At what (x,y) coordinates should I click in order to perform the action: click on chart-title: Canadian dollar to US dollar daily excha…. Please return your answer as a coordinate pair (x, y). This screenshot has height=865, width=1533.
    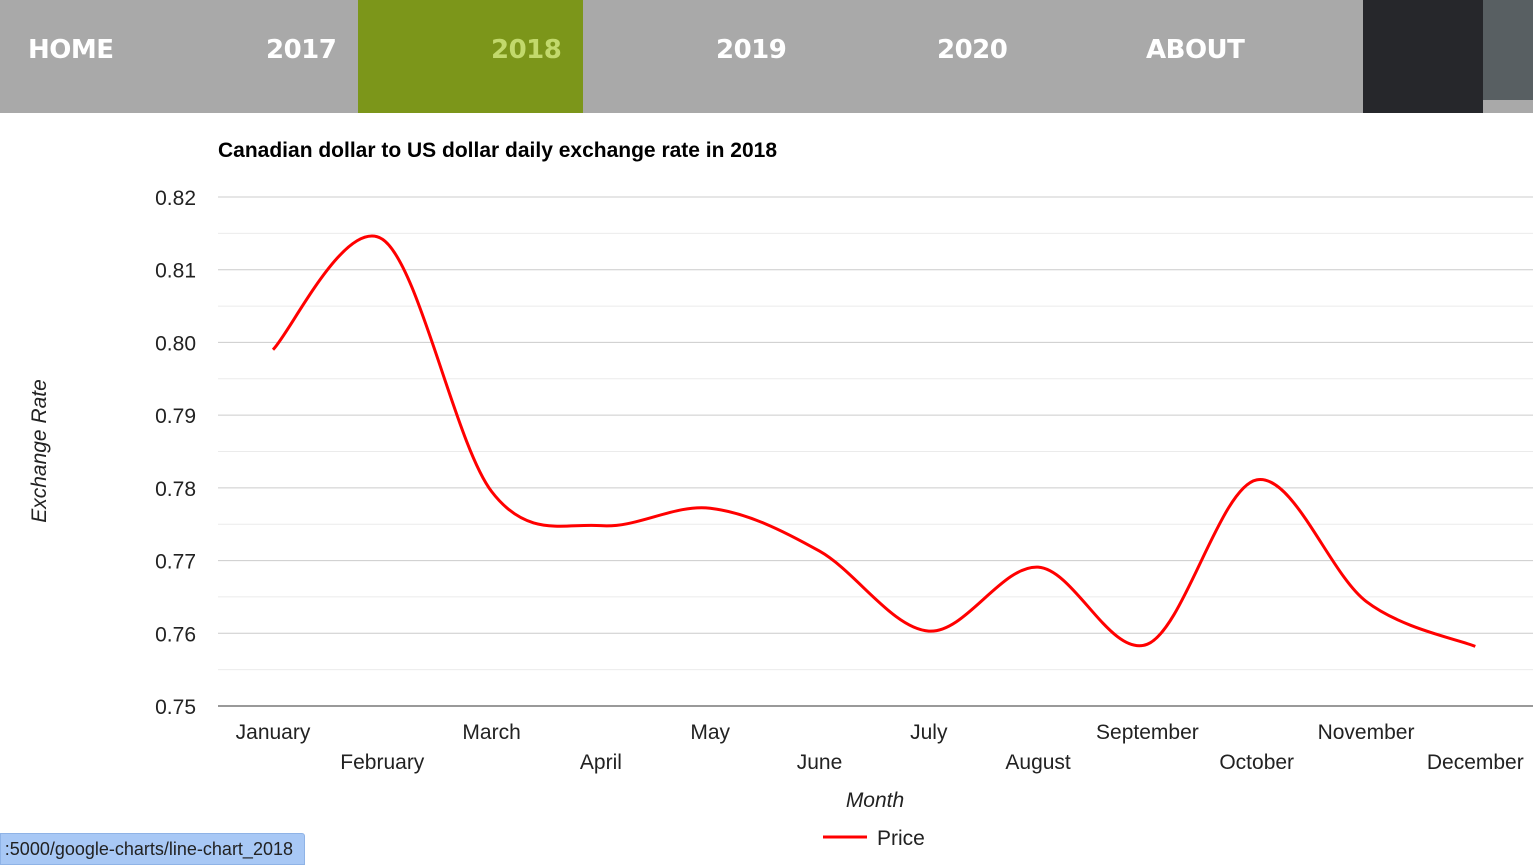
    Looking at the image, I should click on (497, 150).